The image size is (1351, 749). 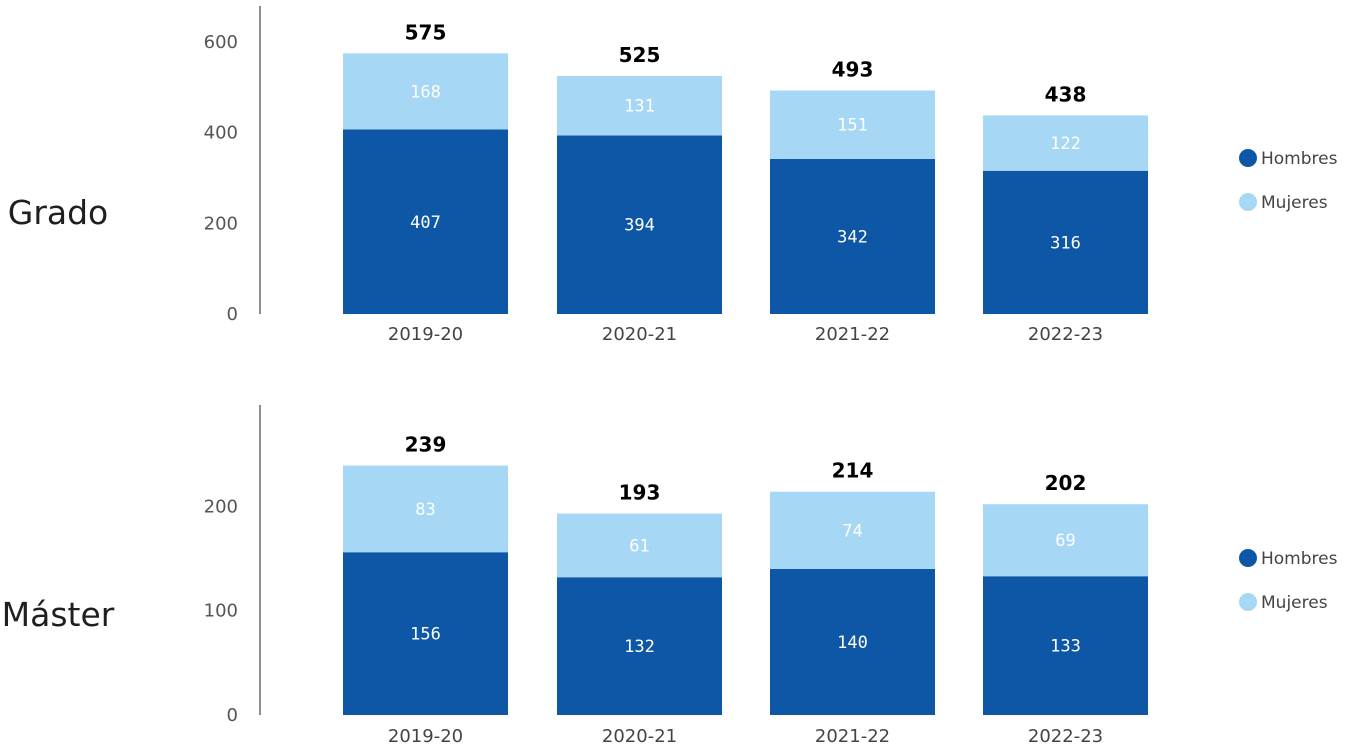 I want to click on data-label-hombres: 407, so click(x=425, y=223).